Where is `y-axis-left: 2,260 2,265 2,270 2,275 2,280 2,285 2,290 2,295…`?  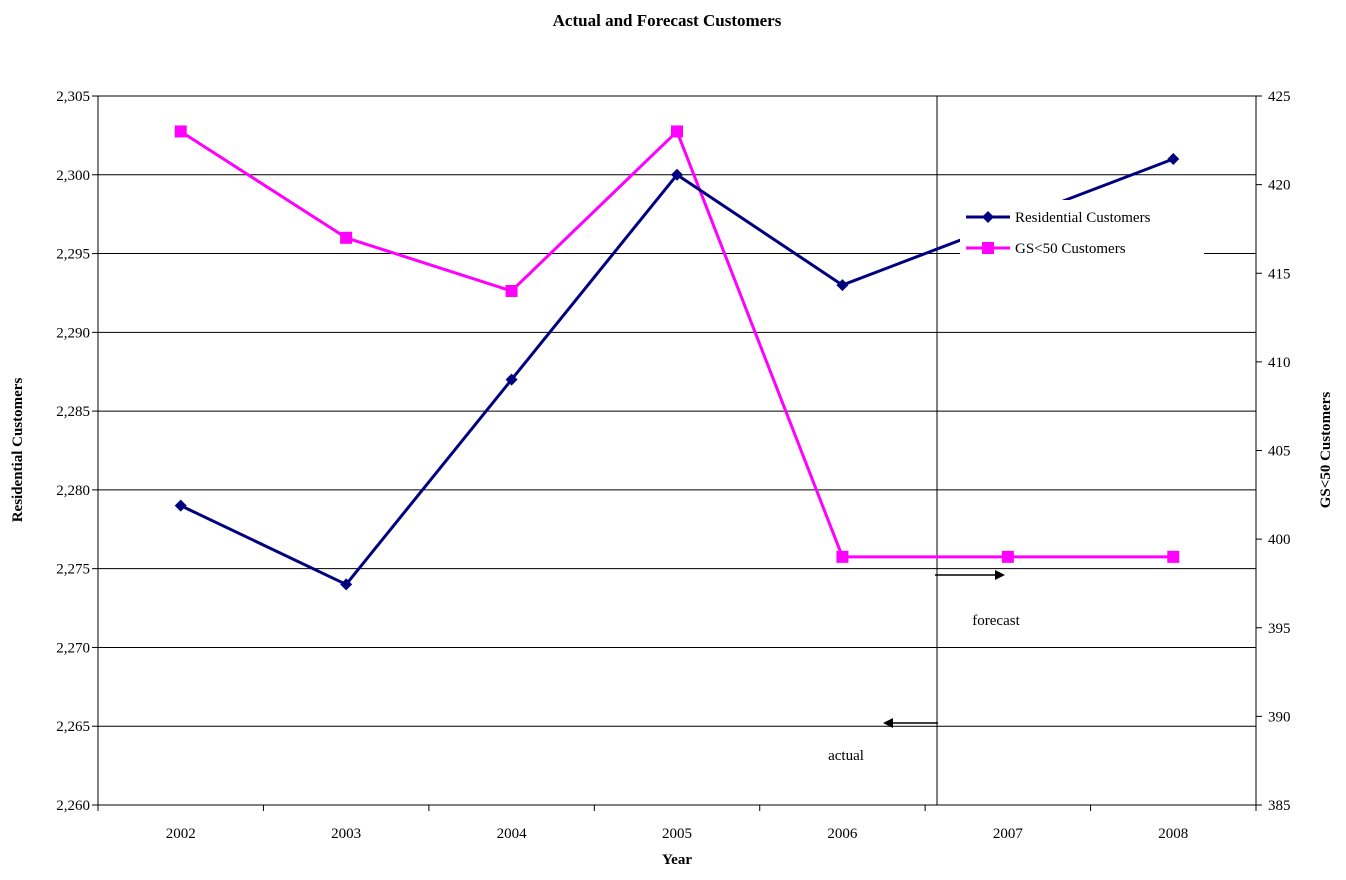
y-axis-left: 2,260 2,265 2,270 2,275 2,280 2,285 2,290 2,295… is located at coordinates (77, 451).